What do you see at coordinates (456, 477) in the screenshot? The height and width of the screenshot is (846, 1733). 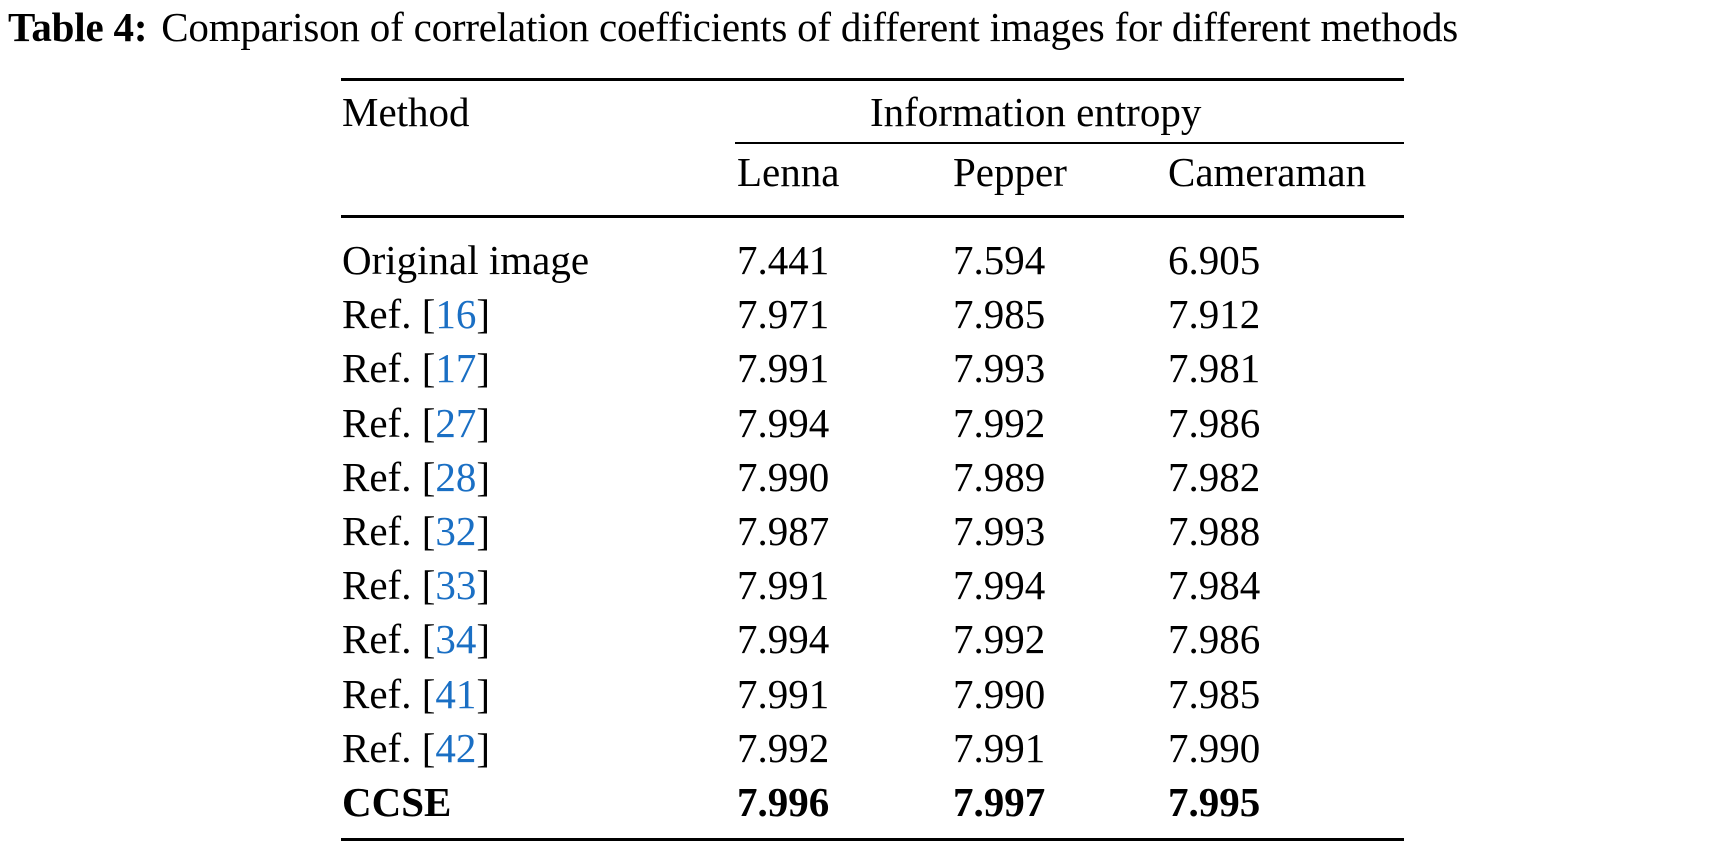 I see `reference-link: 28` at bounding box center [456, 477].